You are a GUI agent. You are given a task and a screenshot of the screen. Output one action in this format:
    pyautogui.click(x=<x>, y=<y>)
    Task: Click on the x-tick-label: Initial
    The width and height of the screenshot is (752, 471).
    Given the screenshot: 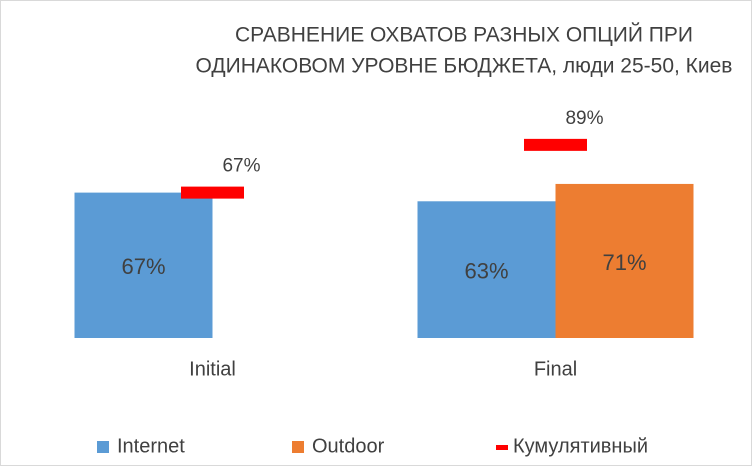 What is the action you would take?
    pyautogui.click(x=212, y=369)
    